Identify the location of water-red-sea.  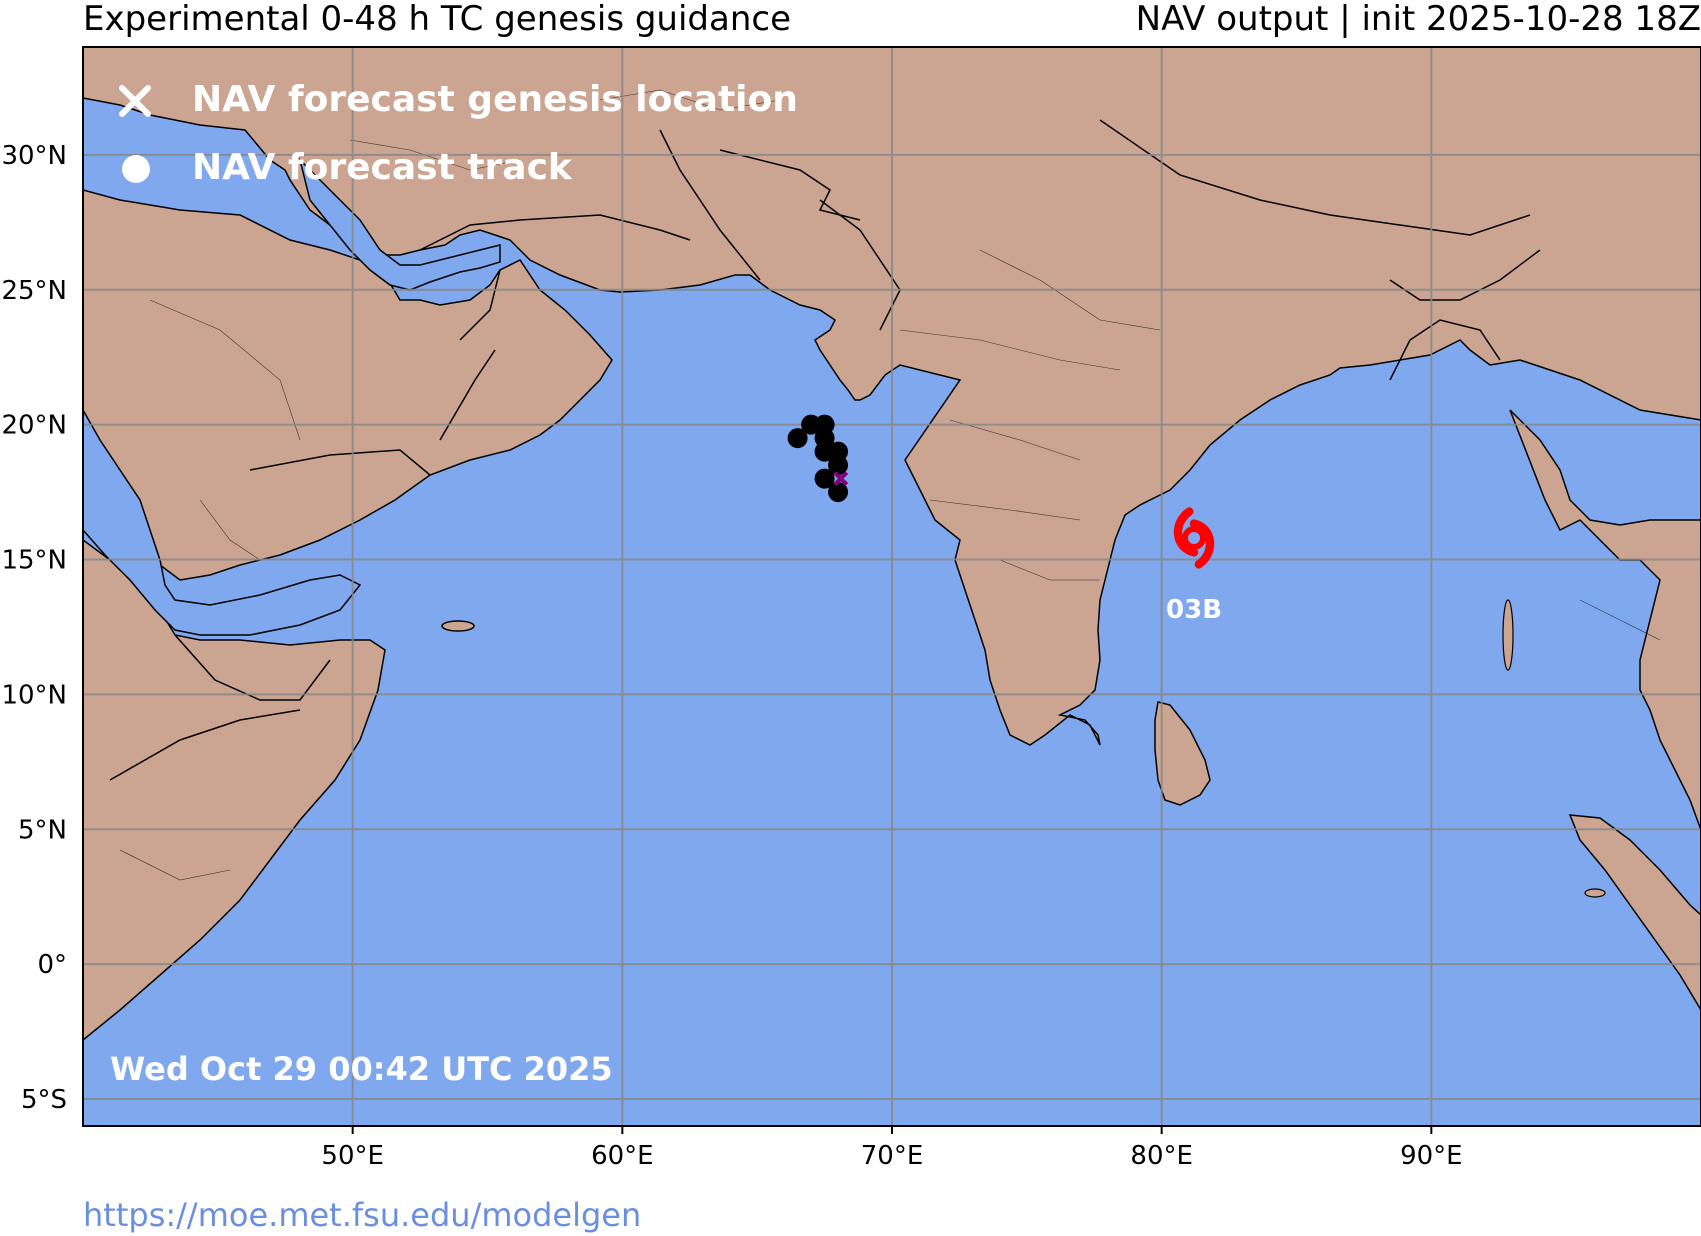
(222, 522).